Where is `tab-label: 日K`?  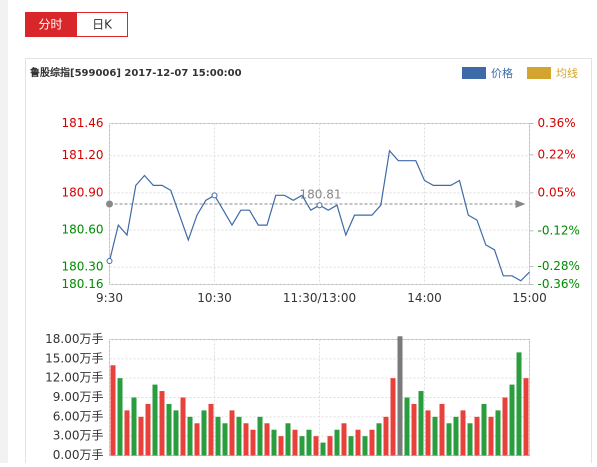
tab-label: 日K is located at coordinates (102, 25).